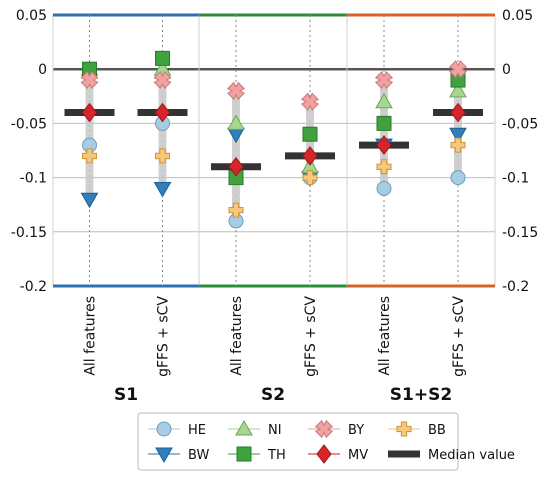  I want to click on legend-label: HE, so click(197, 430).